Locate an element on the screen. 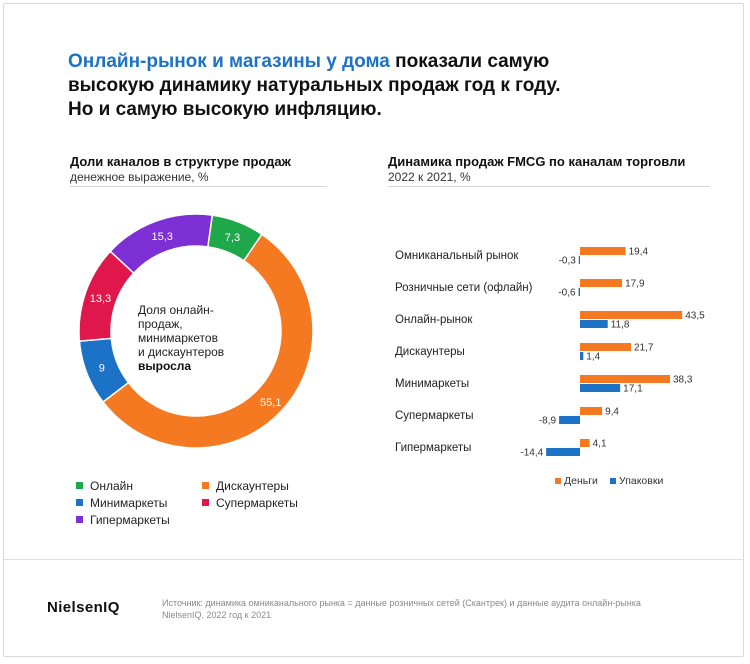 The height and width of the screenshot is (664, 750). bar-money-label: 4,1 is located at coordinates (600, 444).